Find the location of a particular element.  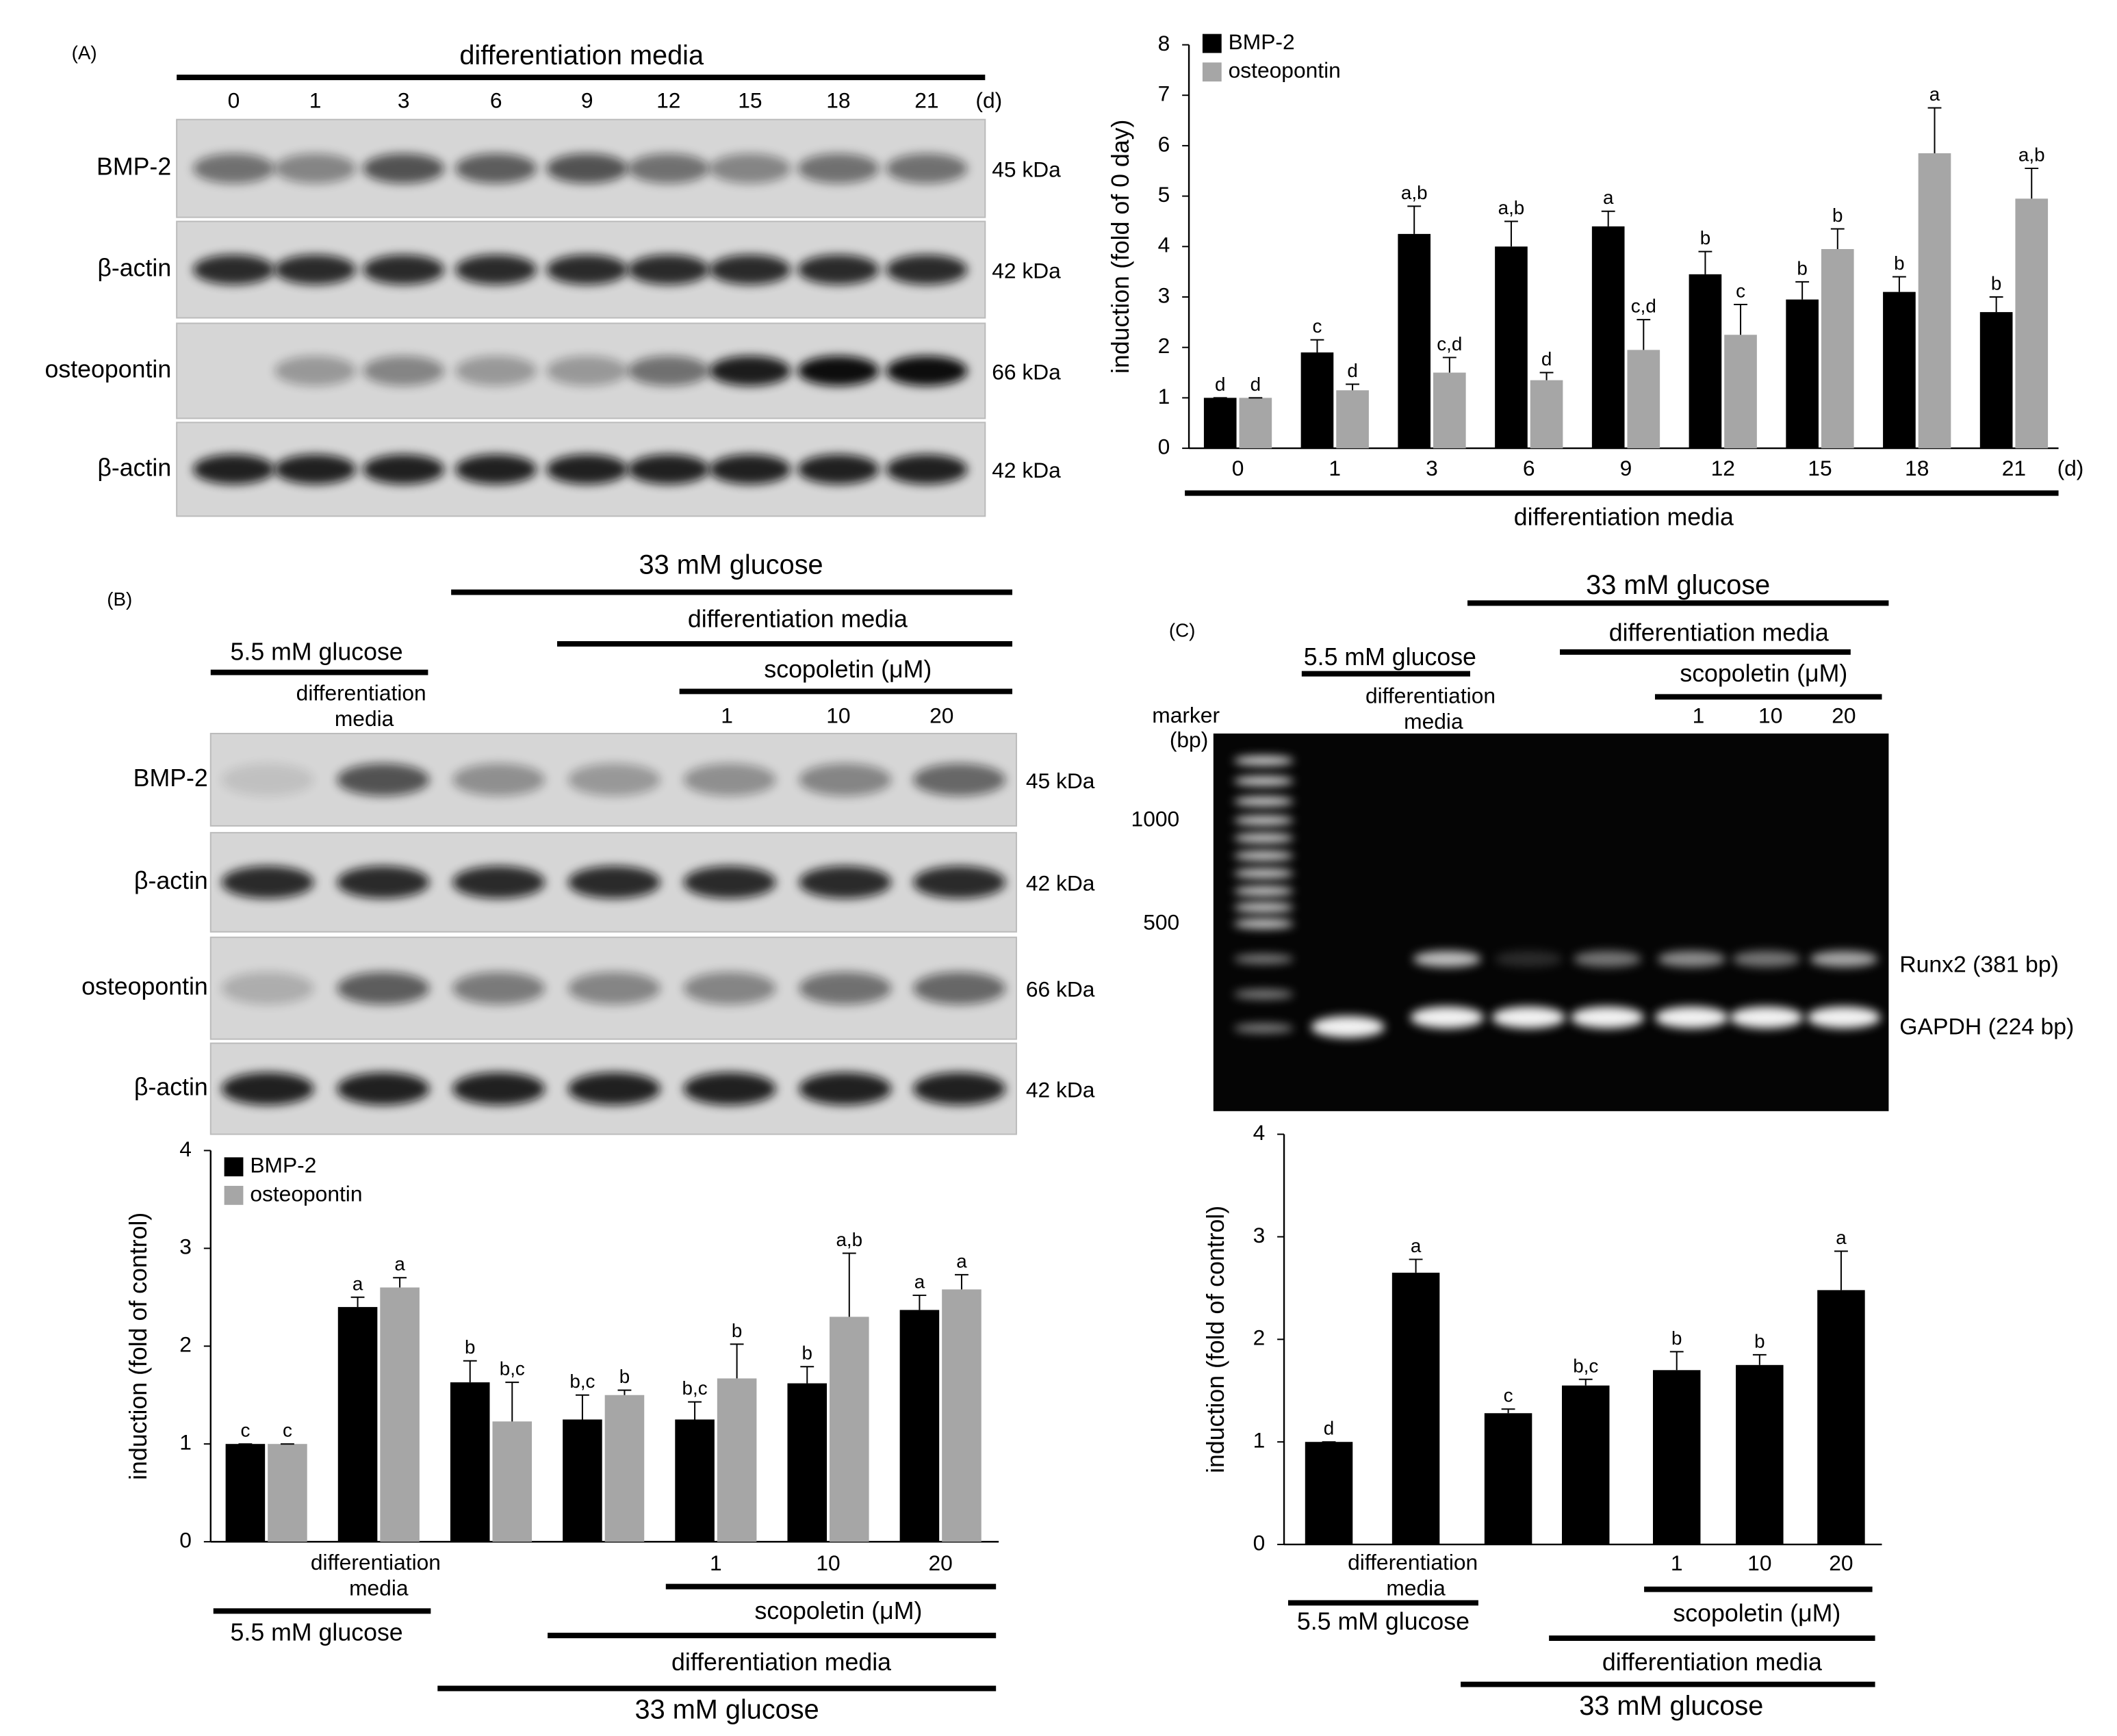

panel-label: (B) is located at coordinates (119, 599).